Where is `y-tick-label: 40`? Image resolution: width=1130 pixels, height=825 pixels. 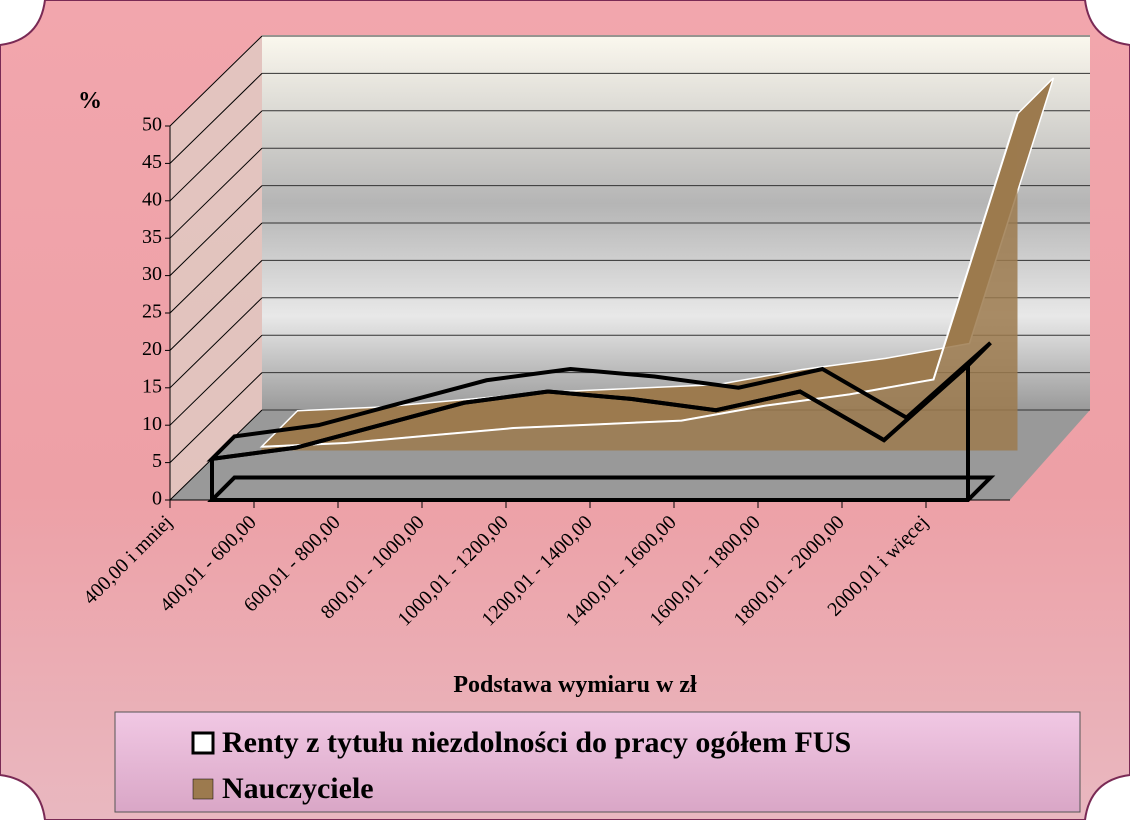 y-tick-label: 40 is located at coordinates (152, 199).